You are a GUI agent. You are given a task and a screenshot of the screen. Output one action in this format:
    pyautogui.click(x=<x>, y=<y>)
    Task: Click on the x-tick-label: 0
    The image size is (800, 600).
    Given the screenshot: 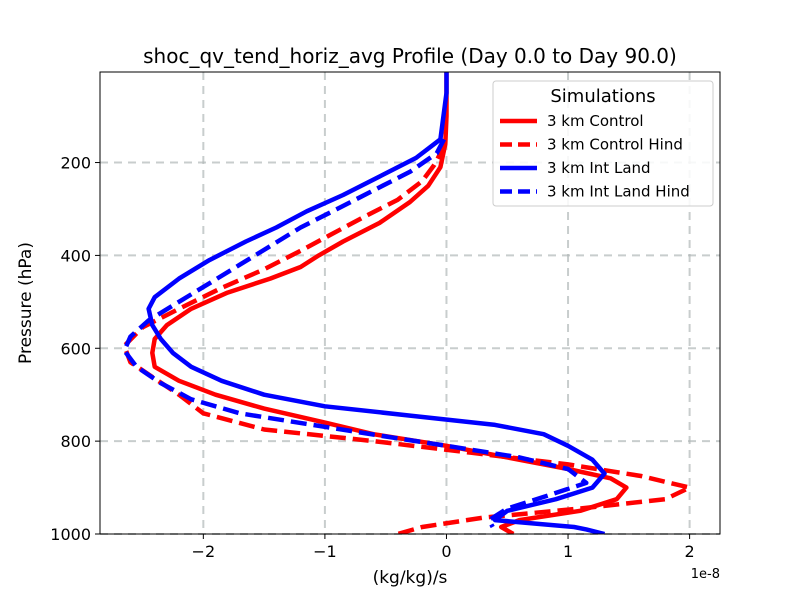 What is the action you would take?
    pyautogui.click(x=446, y=551)
    